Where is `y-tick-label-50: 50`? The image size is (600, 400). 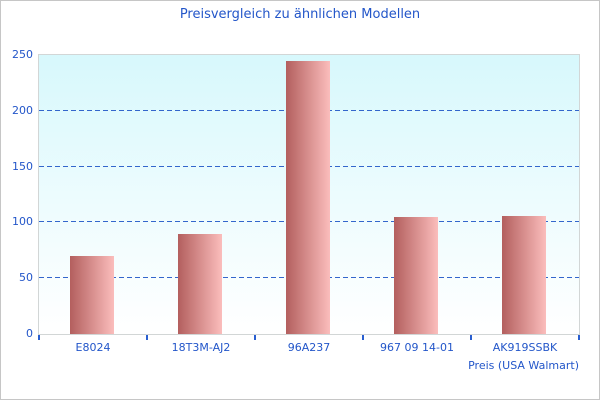
y-tick-label-50: 50 is located at coordinates (26, 278).